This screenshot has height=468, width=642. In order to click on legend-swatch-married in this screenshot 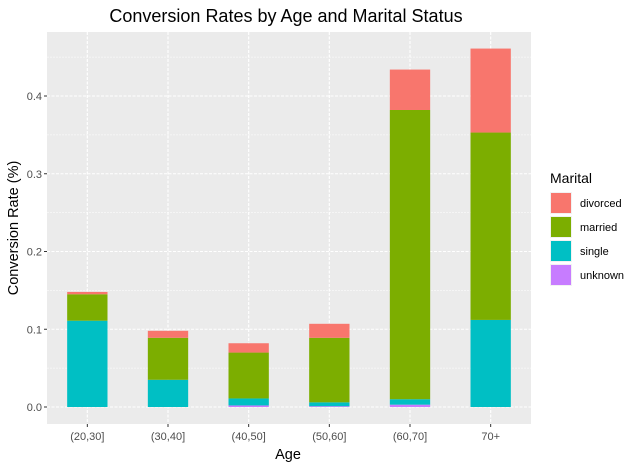, I will do `click(561, 227)`.